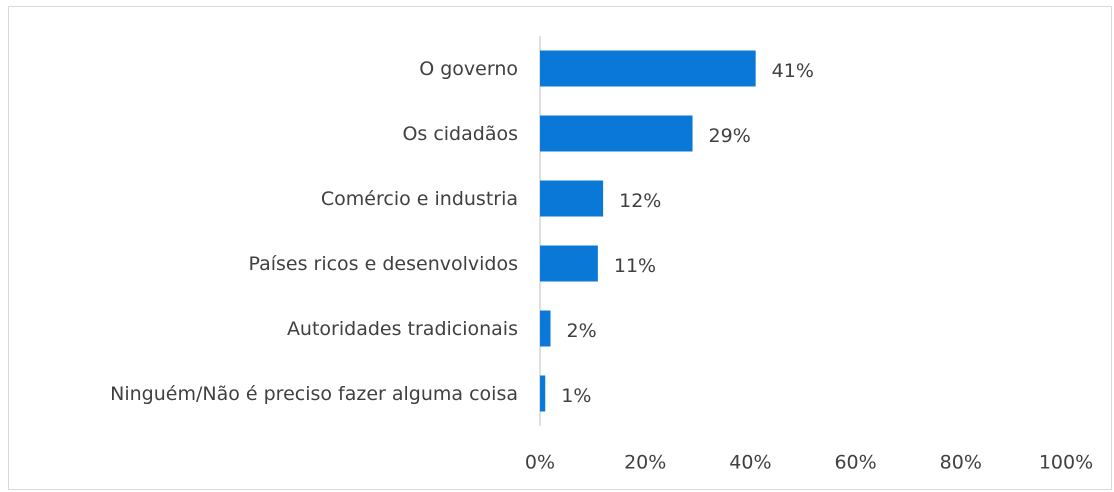 This screenshot has width=1114, height=492. I want to click on data-label: 2%, so click(582, 331).